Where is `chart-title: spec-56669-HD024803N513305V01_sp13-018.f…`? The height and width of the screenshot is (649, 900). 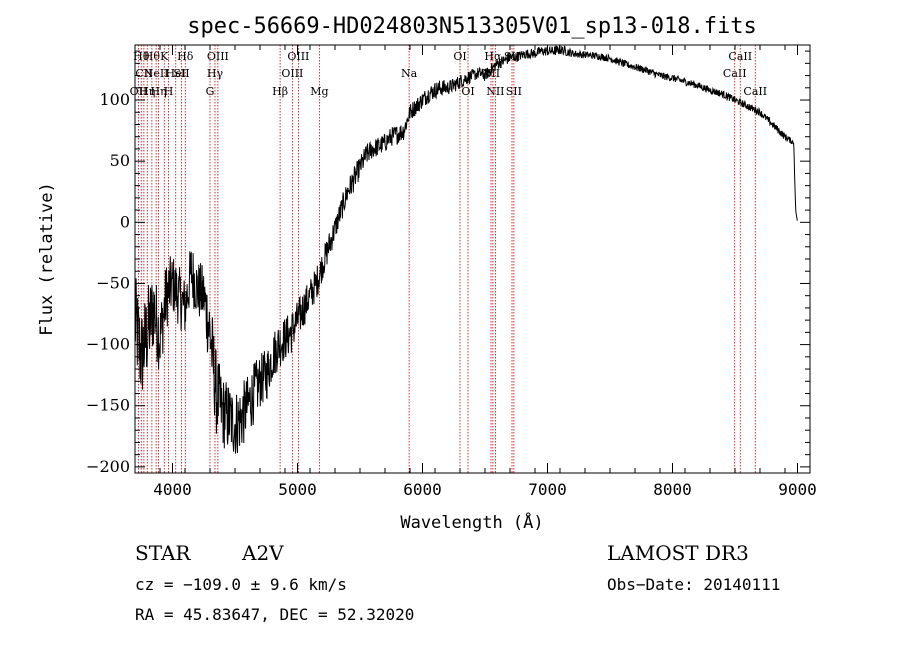
chart-title: spec-56669-HD024803N513305V01_sp13-018.f… is located at coordinates (472, 26).